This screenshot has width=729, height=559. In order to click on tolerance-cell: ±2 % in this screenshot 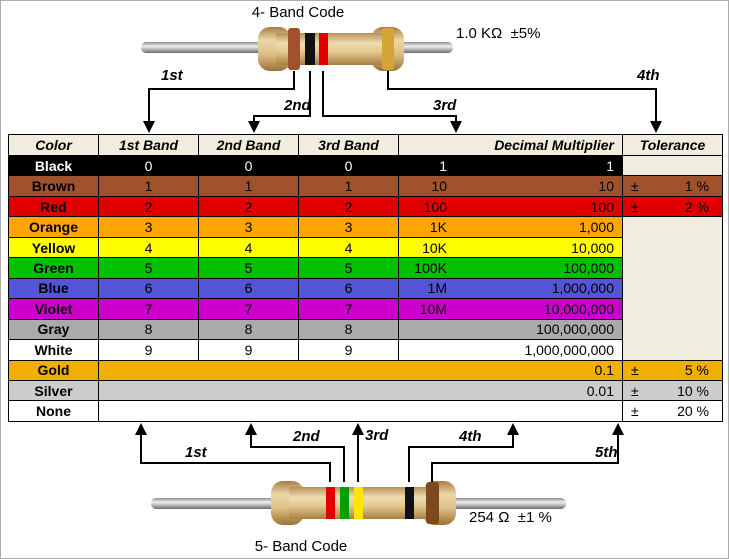, I will do `click(672, 206)`.